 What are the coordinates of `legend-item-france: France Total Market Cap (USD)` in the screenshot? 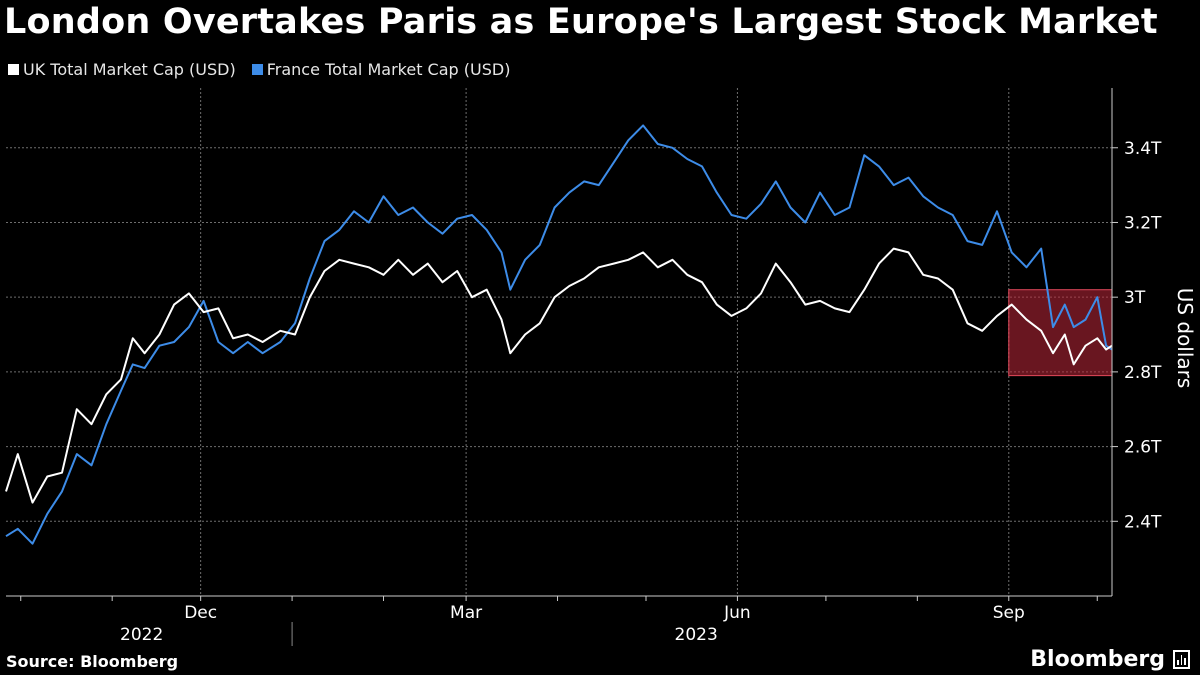 It's located at (381, 69).